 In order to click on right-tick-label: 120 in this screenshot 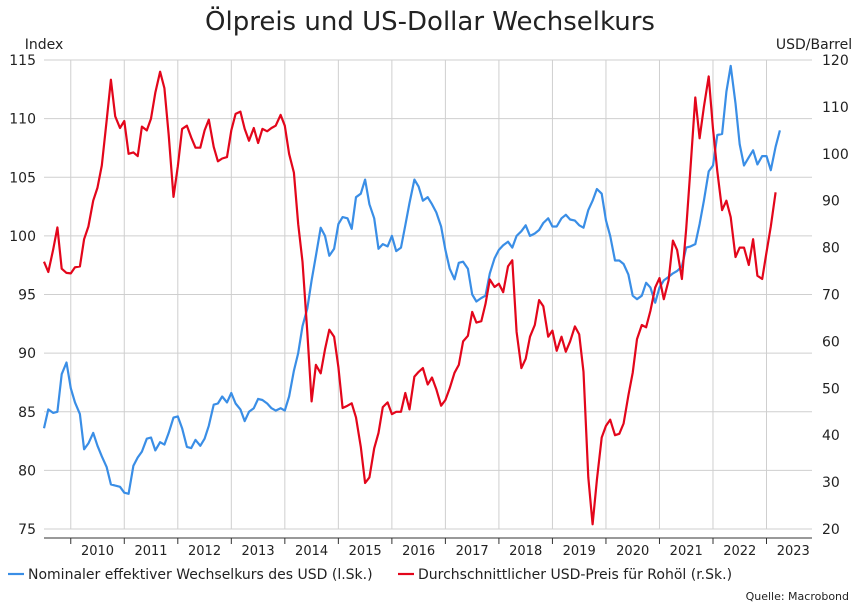, I will do `click(835, 61)`.